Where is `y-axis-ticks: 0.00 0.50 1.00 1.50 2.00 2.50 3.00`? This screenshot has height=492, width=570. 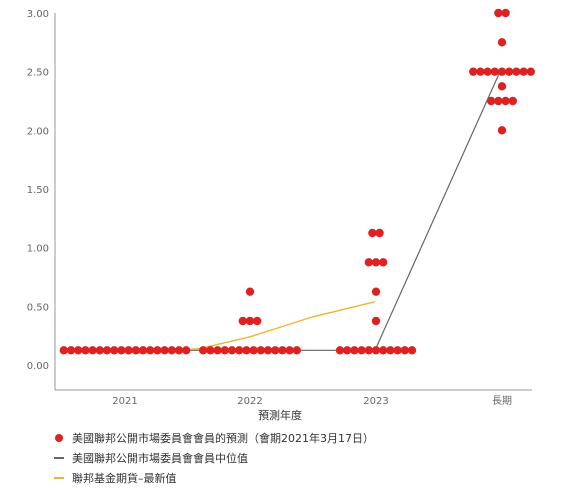 y-axis-ticks: 0.00 0.50 1.00 1.50 2.00 2.50 3.00 is located at coordinates (38, 190).